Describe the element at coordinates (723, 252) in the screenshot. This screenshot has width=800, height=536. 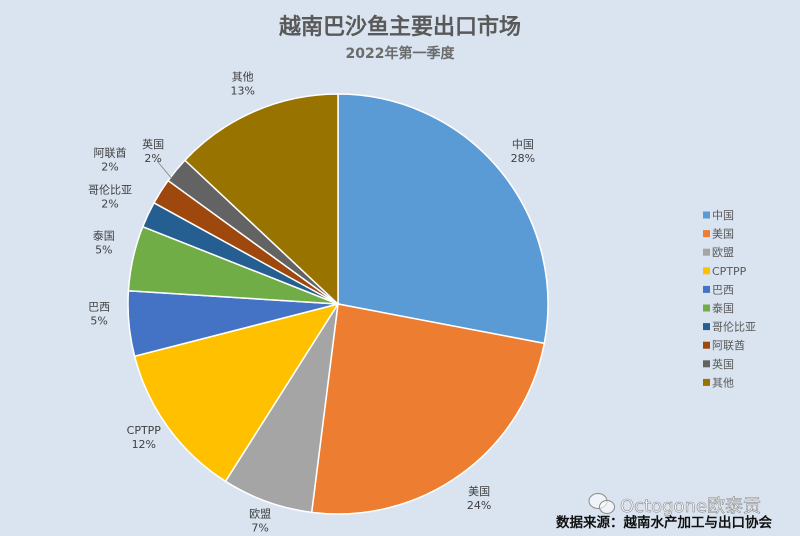
I see `legend-label-eu: 欧盟` at that location.